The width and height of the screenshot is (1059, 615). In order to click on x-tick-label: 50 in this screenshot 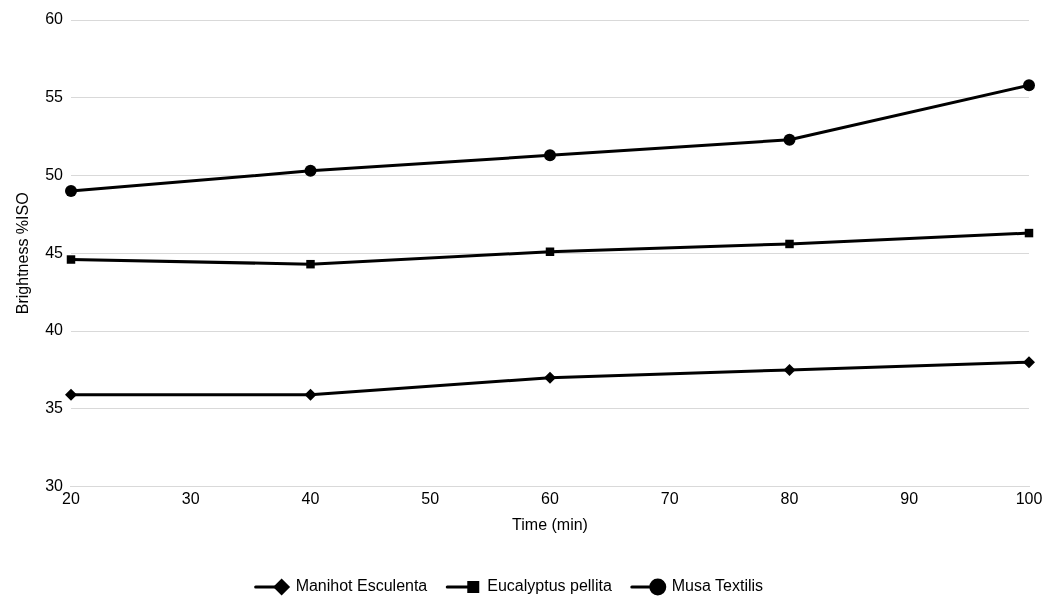, I will do `click(430, 498)`.